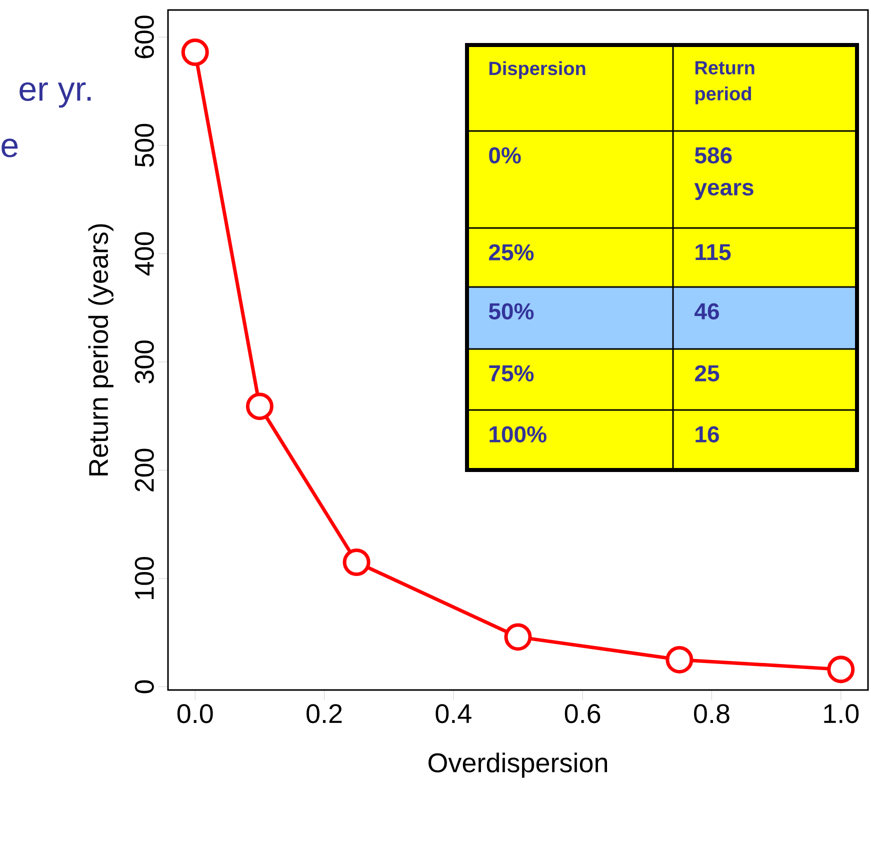 The width and height of the screenshot is (871, 850). What do you see at coordinates (724, 82) in the screenshot?
I see `annotation: Return period` at bounding box center [724, 82].